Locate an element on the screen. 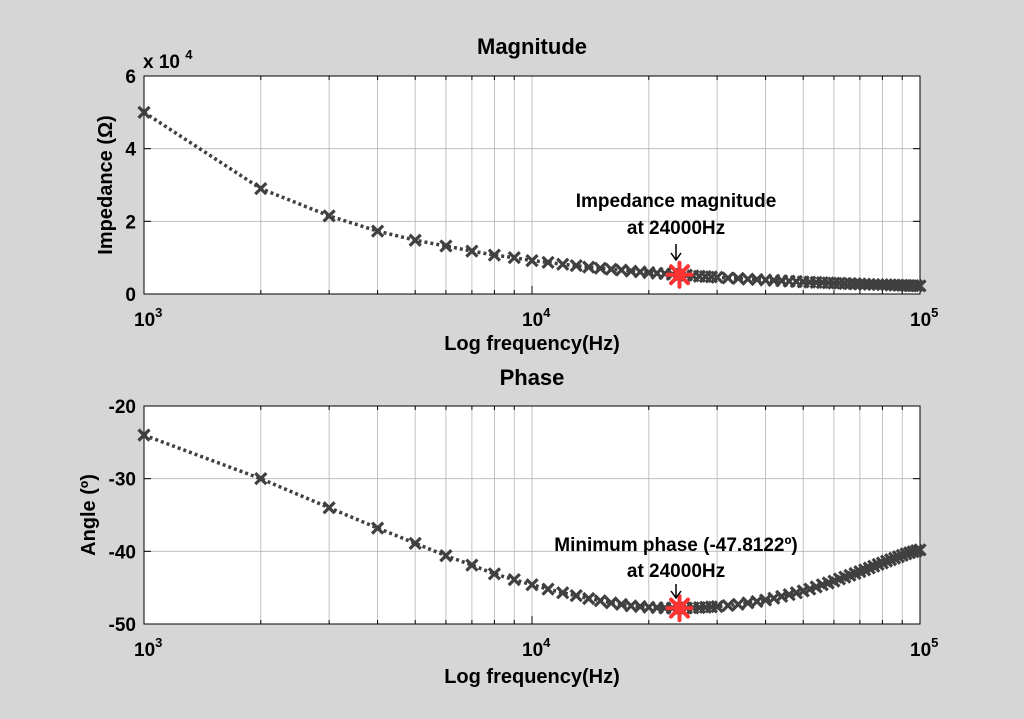  y-tick-label: 0 is located at coordinates (130, 295).